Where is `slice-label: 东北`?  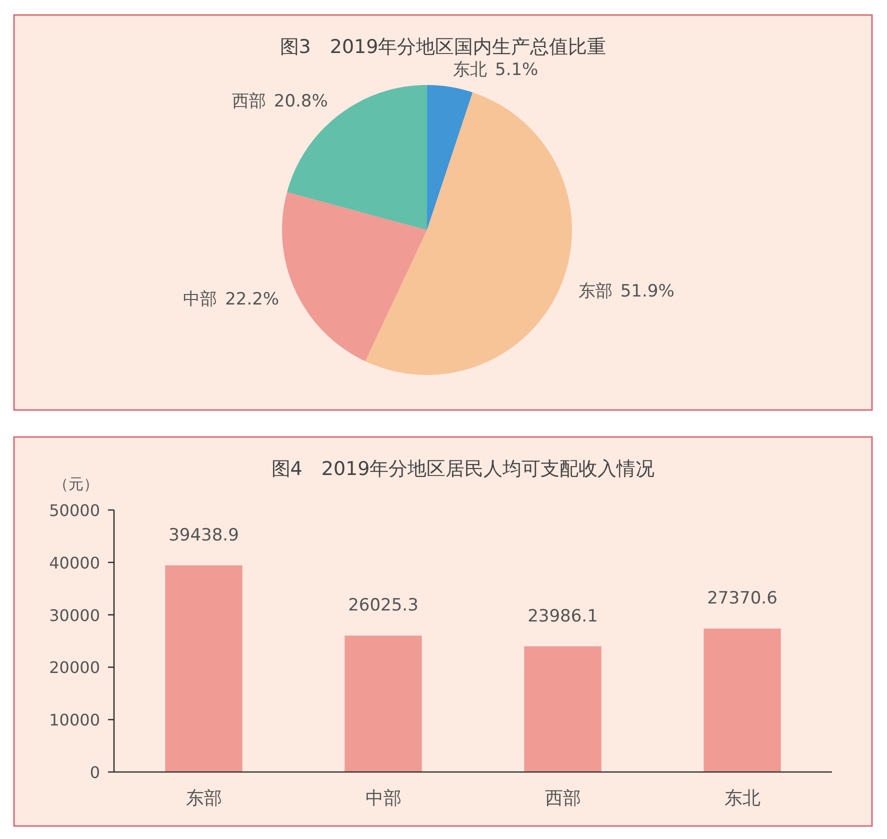 slice-label: 东北 is located at coordinates (470, 70).